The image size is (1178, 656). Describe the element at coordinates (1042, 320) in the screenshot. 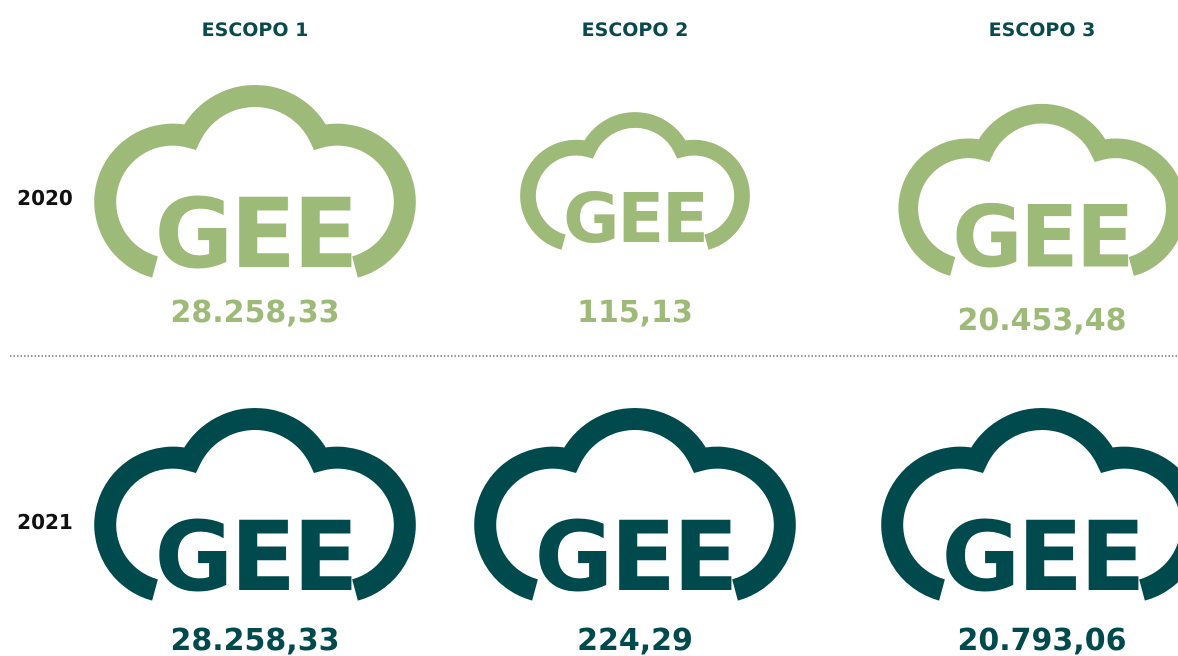

I see `emission-value: 20.453,48` at that location.